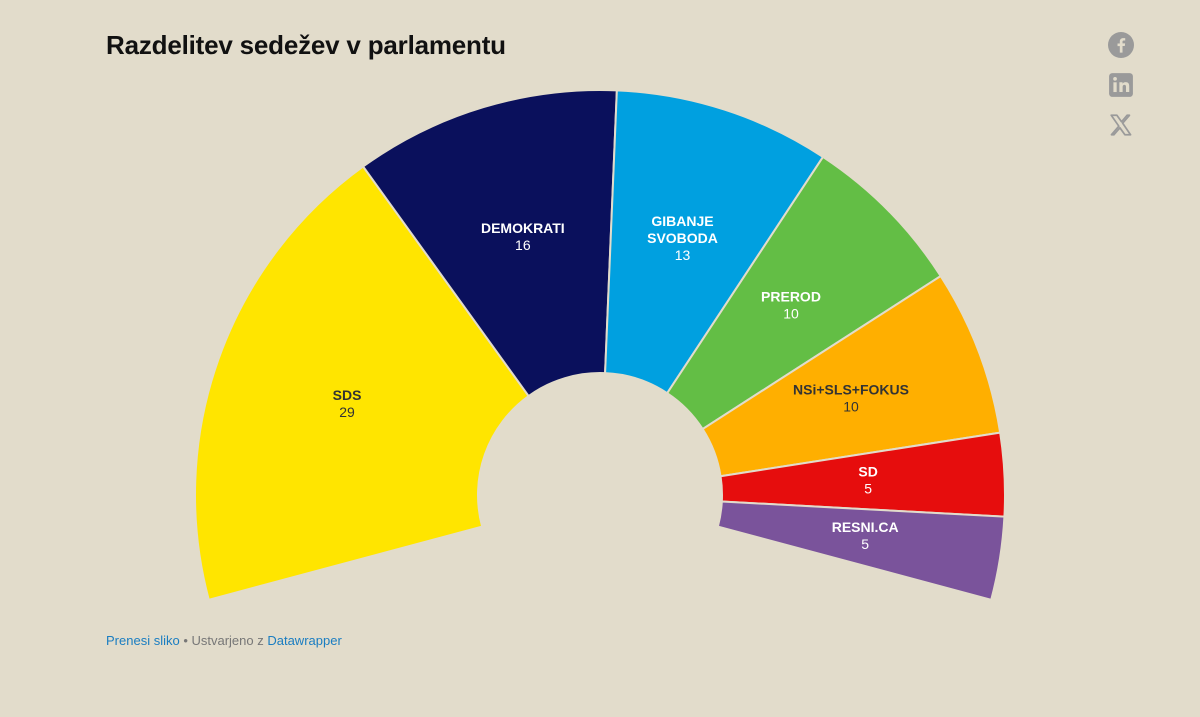 The width and height of the screenshot is (1200, 717). I want to click on segment-gibanje-svoboda, so click(714, 242).